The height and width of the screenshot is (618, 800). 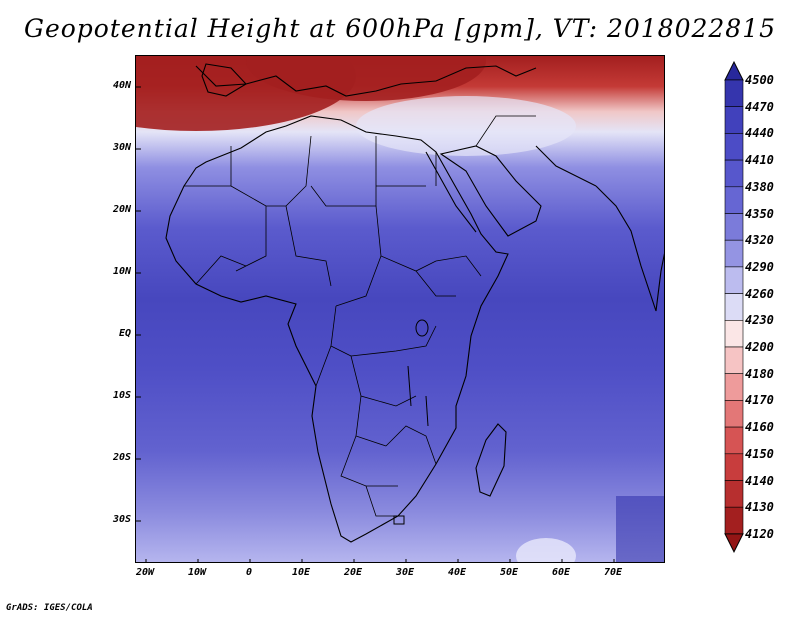 What do you see at coordinates (466, 126) in the screenshot?
I see `pale-band-region` at bounding box center [466, 126].